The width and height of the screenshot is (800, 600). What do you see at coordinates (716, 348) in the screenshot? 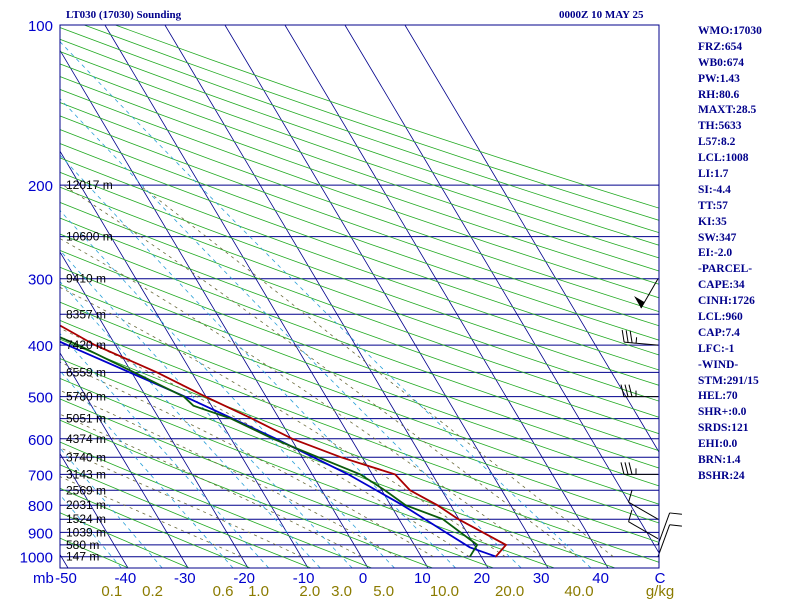
I see `index-line: LFC:-1` at bounding box center [716, 348].